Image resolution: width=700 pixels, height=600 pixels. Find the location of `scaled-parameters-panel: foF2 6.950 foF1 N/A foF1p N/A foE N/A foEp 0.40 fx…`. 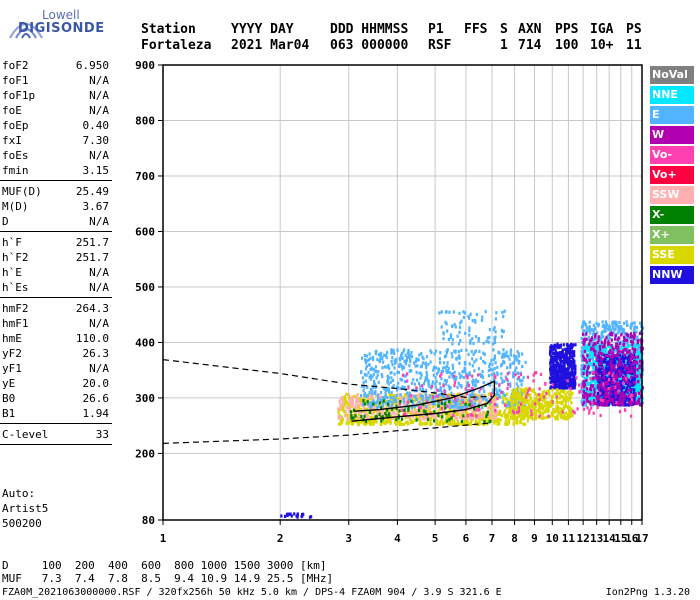

scaled-parameters-panel: foF2 6.950 foF1 N/A foF1p N/A foE N/A foEp 0.40 fx… is located at coordinates (56, 253).